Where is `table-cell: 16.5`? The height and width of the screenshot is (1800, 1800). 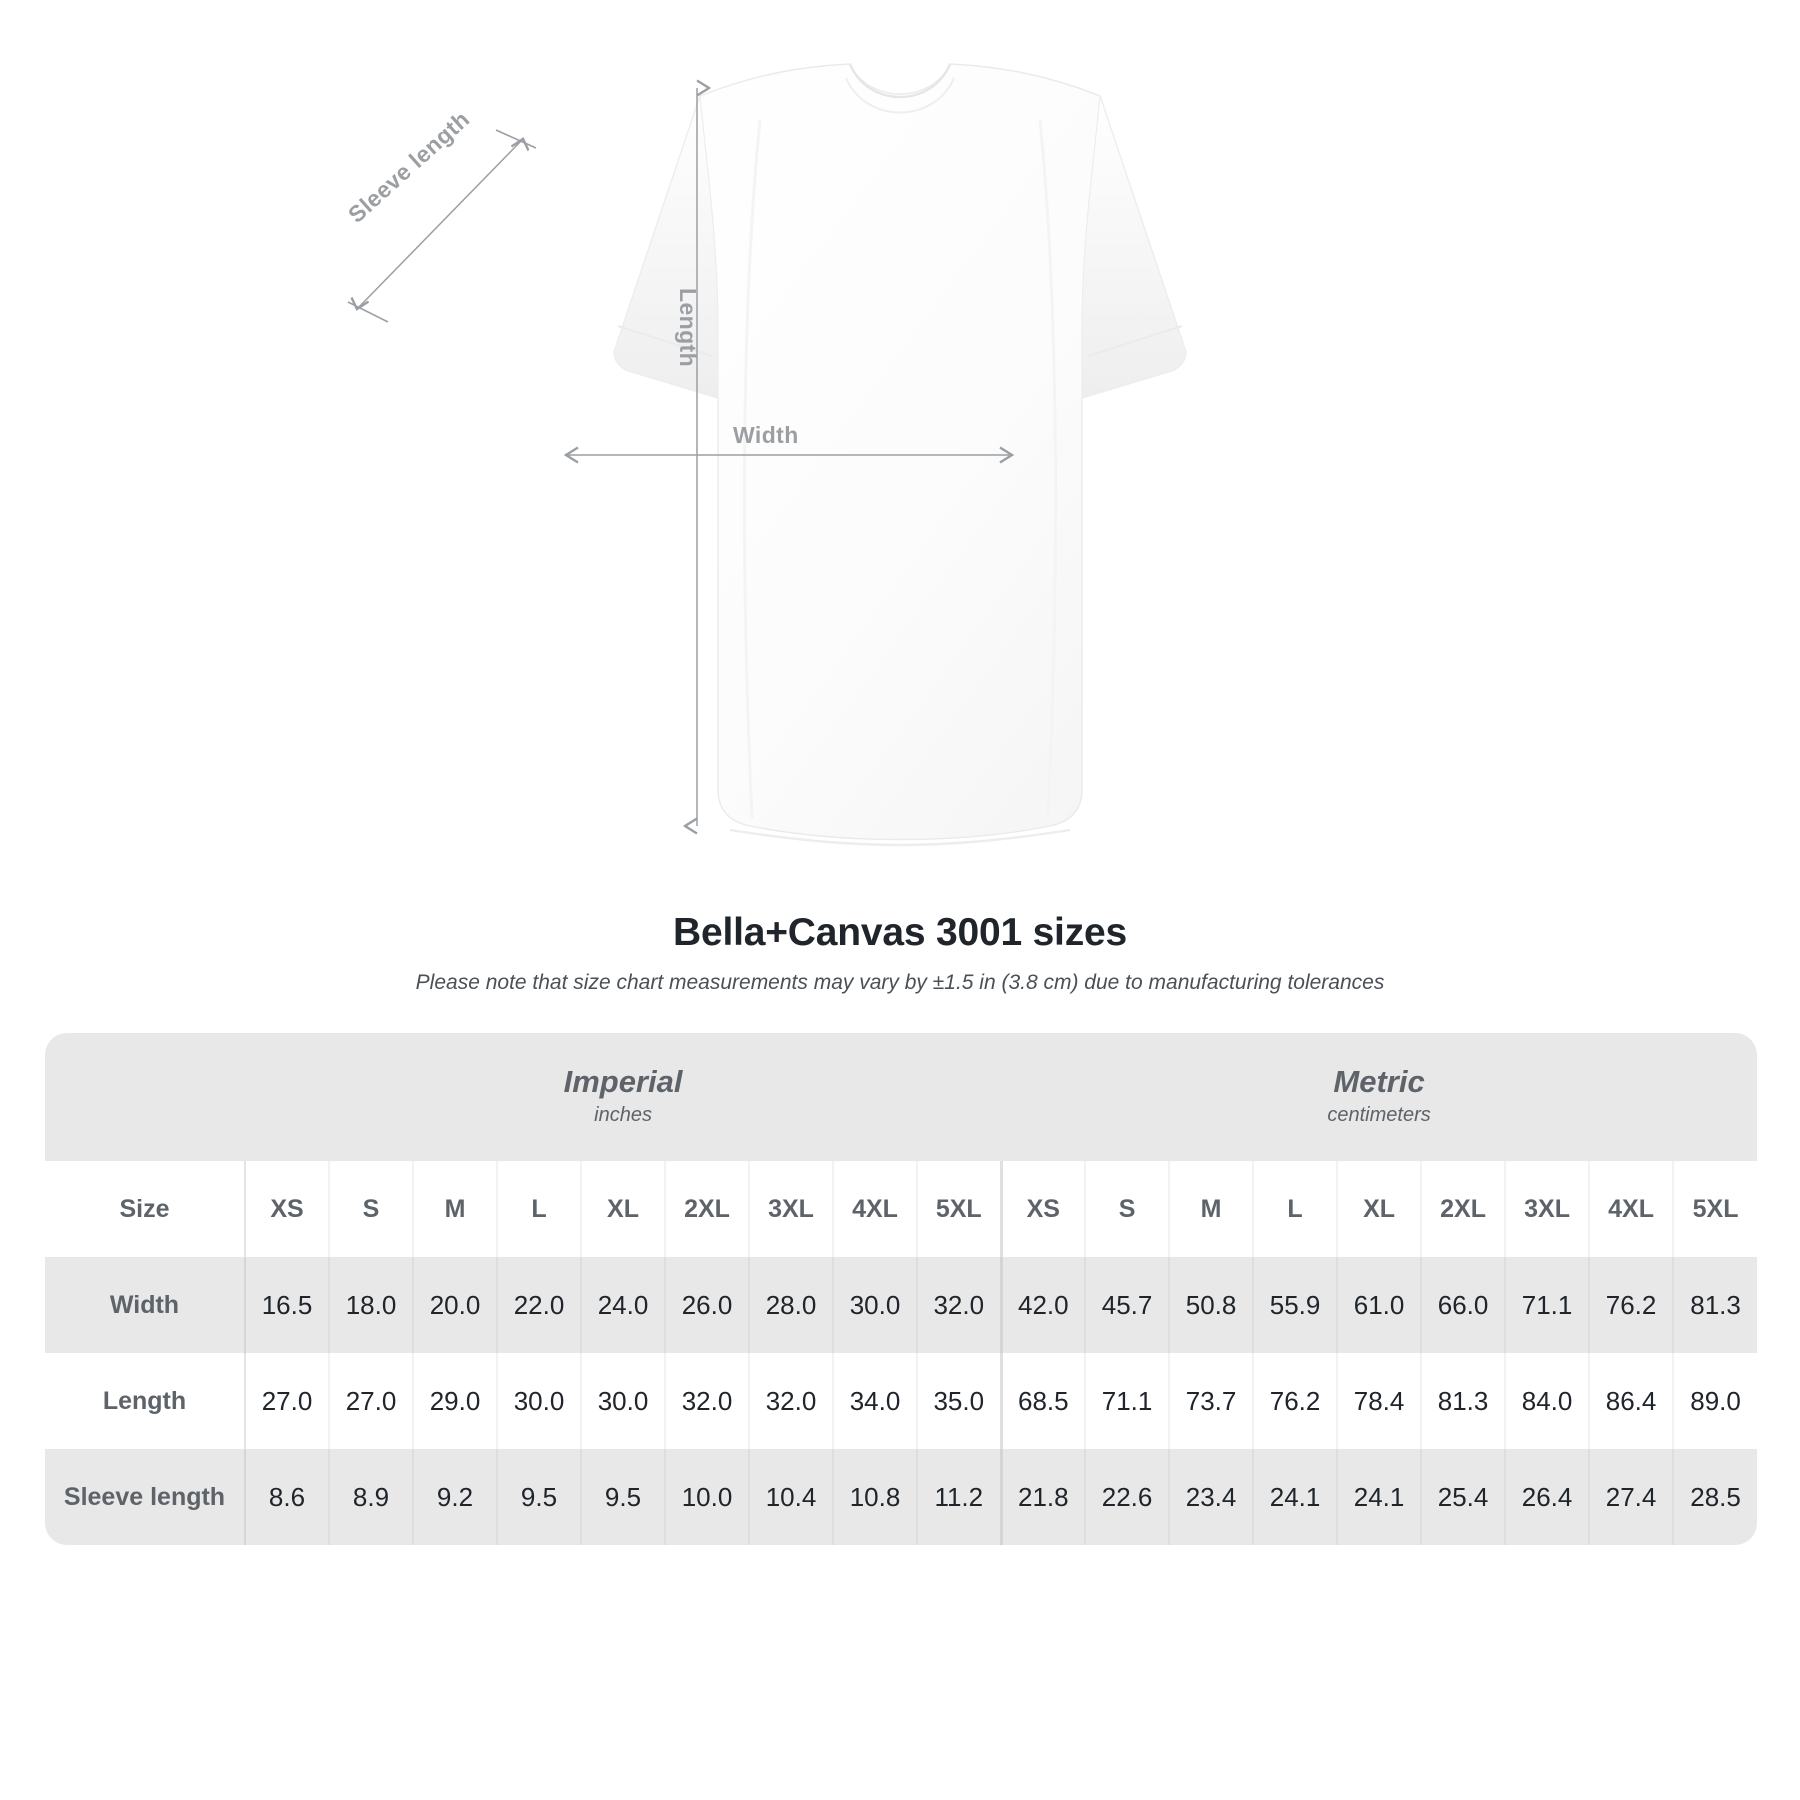 table-cell: 16.5 is located at coordinates (287, 1305).